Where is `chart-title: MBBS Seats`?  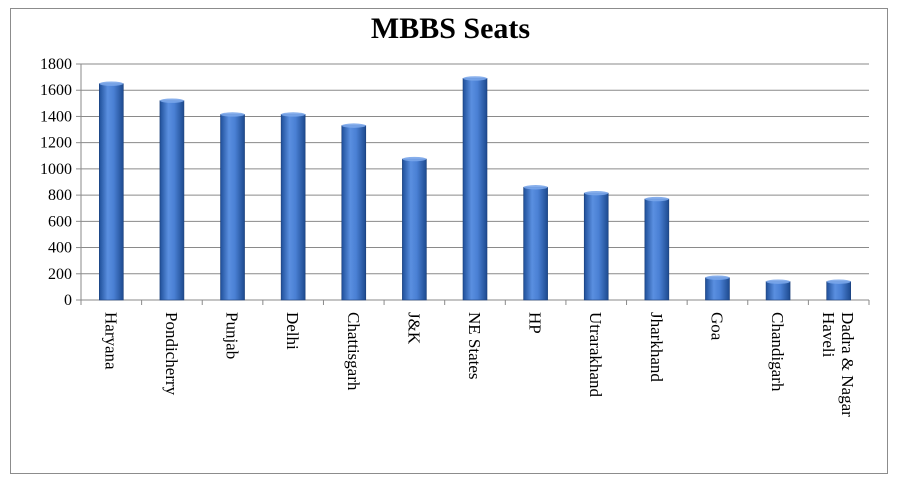 chart-title: MBBS Seats is located at coordinates (450, 28).